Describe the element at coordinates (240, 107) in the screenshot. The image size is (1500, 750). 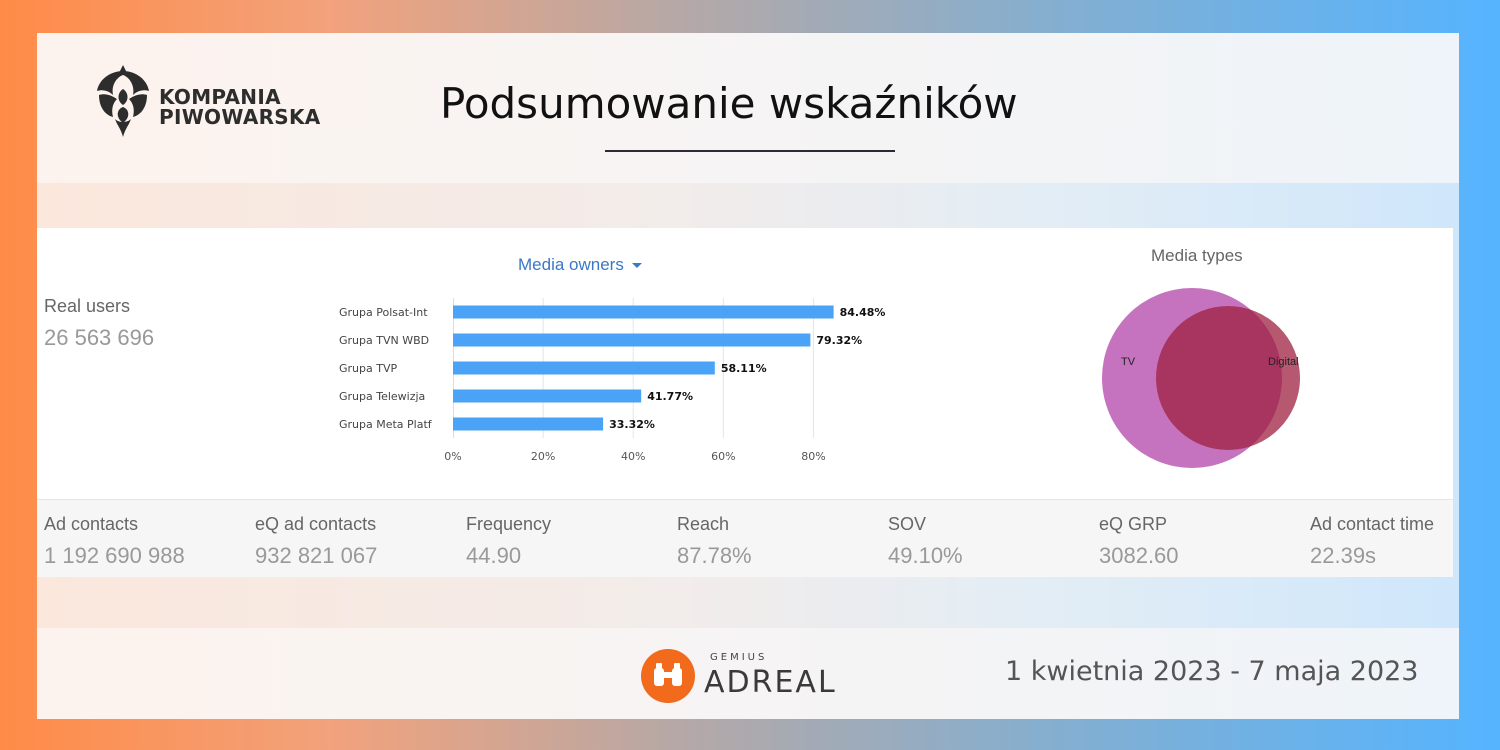
I see `company-name: KOMPANIA PIWOWARSKA` at that location.